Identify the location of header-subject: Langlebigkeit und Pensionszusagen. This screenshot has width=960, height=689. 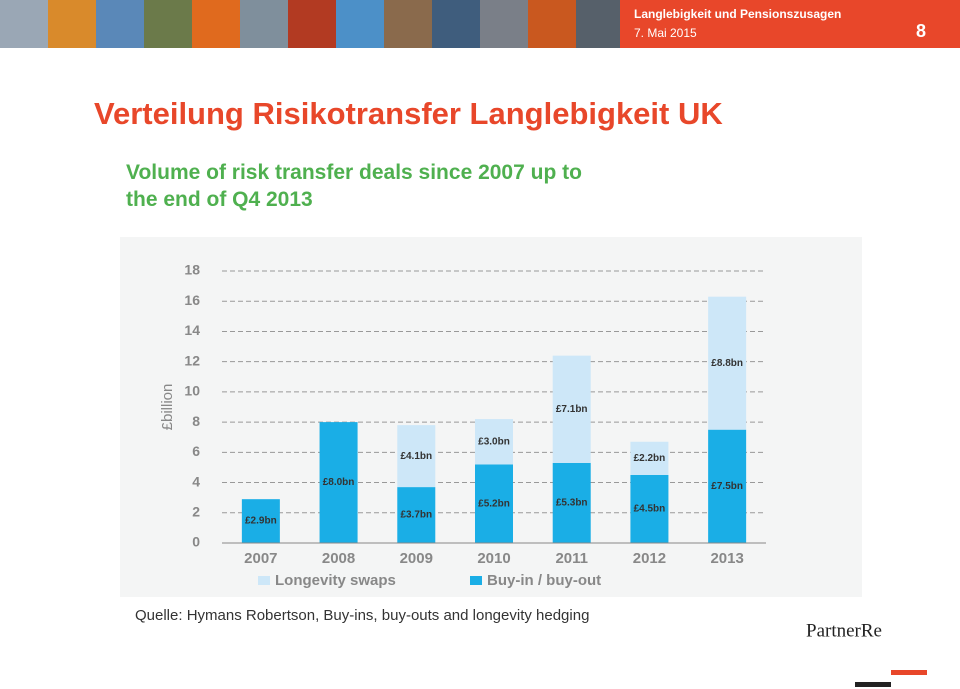
(737, 14).